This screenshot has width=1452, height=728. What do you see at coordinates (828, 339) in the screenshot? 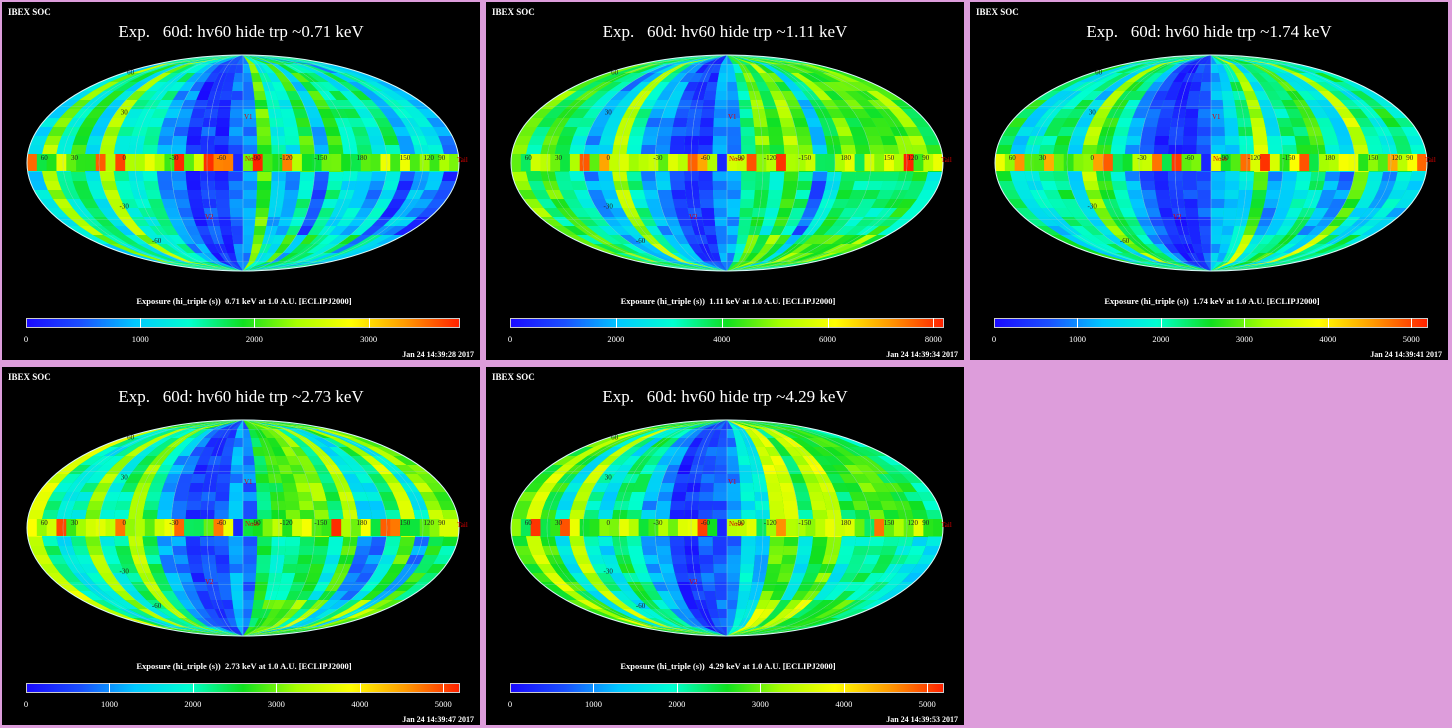
I see `colorbar-tick-label: 6000` at bounding box center [828, 339].